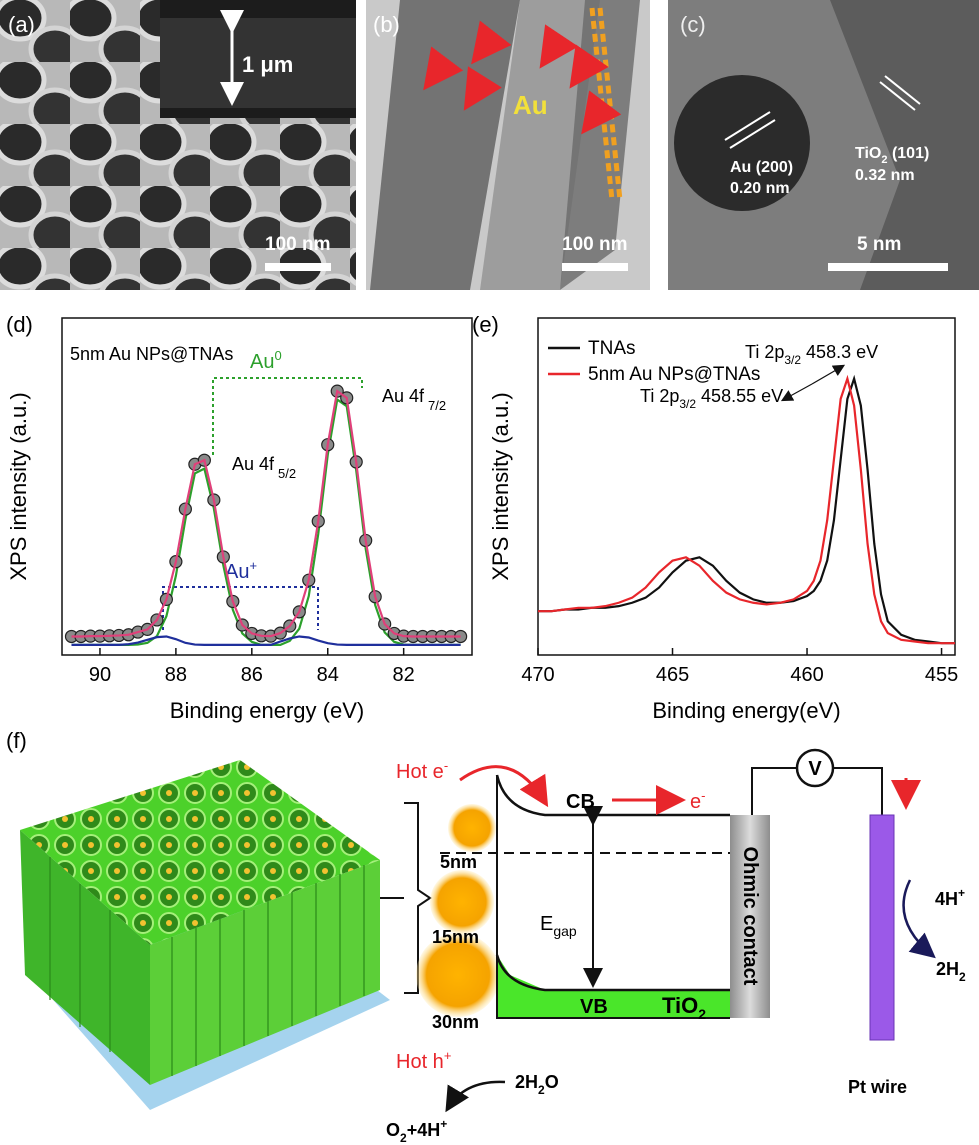 The image size is (979, 1145). I want to click on x-tick-label: 455, so click(941, 675).